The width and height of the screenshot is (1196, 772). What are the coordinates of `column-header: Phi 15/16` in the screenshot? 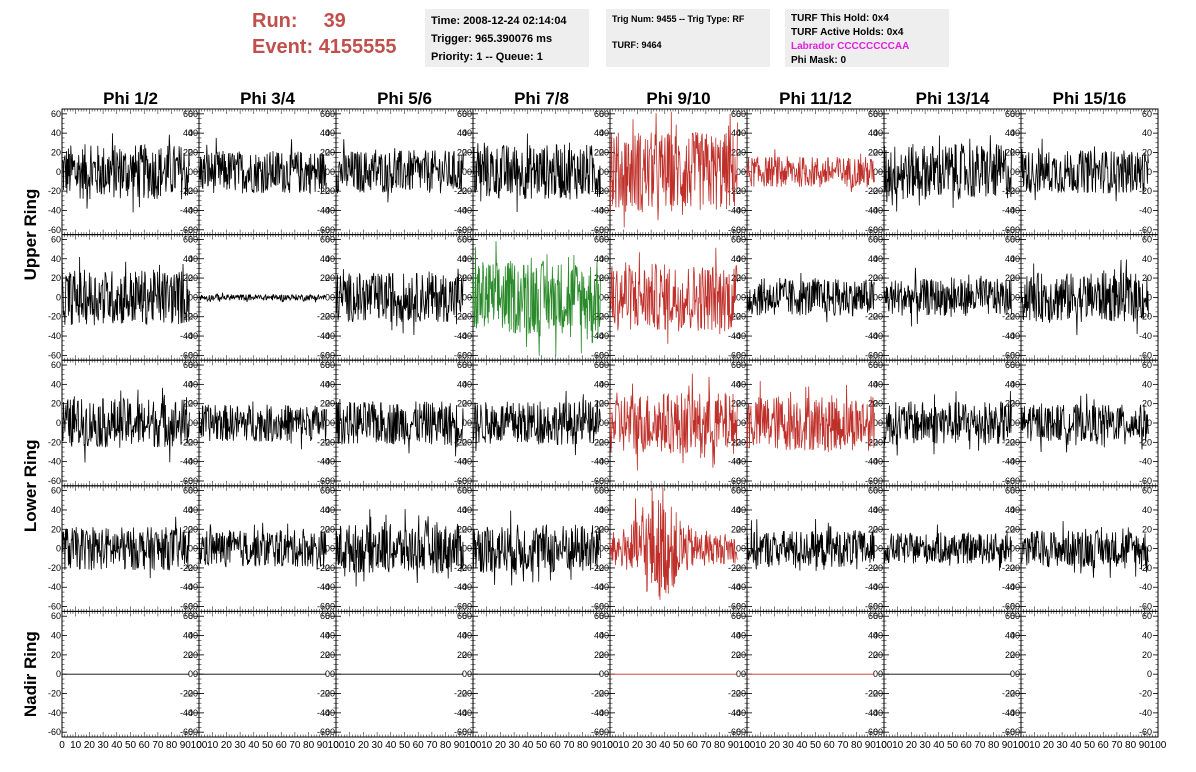 It's located at (1090, 98).